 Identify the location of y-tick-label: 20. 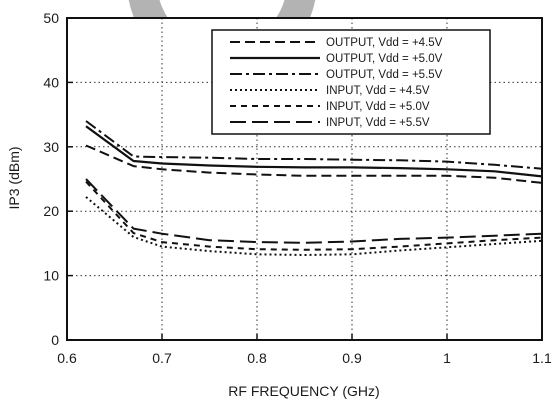
(51, 211).